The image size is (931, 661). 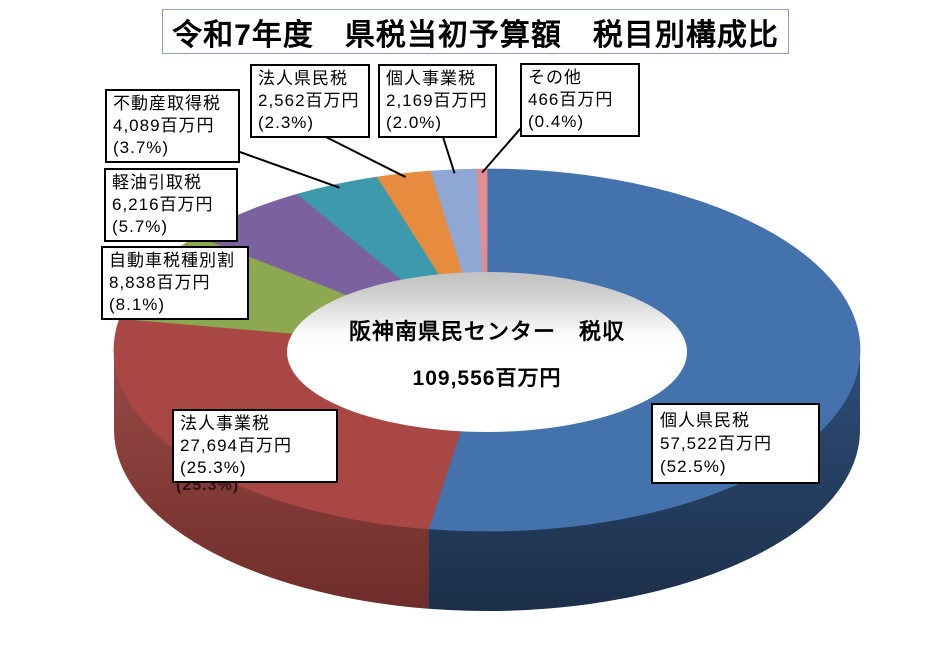 What do you see at coordinates (140, 226) in the screenshot?
I see `callout-percent: (5.7%)` at bounding box center [140, 226].